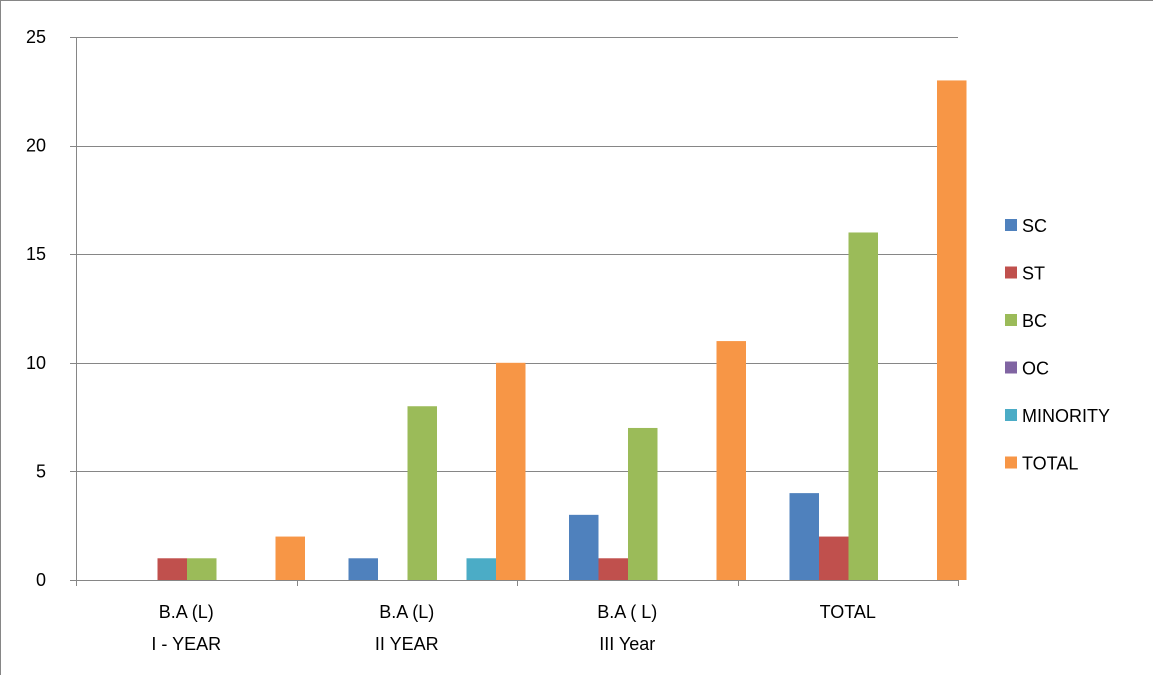  What do you see at coordinates (36, 37) in the screenshot?
I see `y-tick-label: 25` at bounding box center [36, 37].